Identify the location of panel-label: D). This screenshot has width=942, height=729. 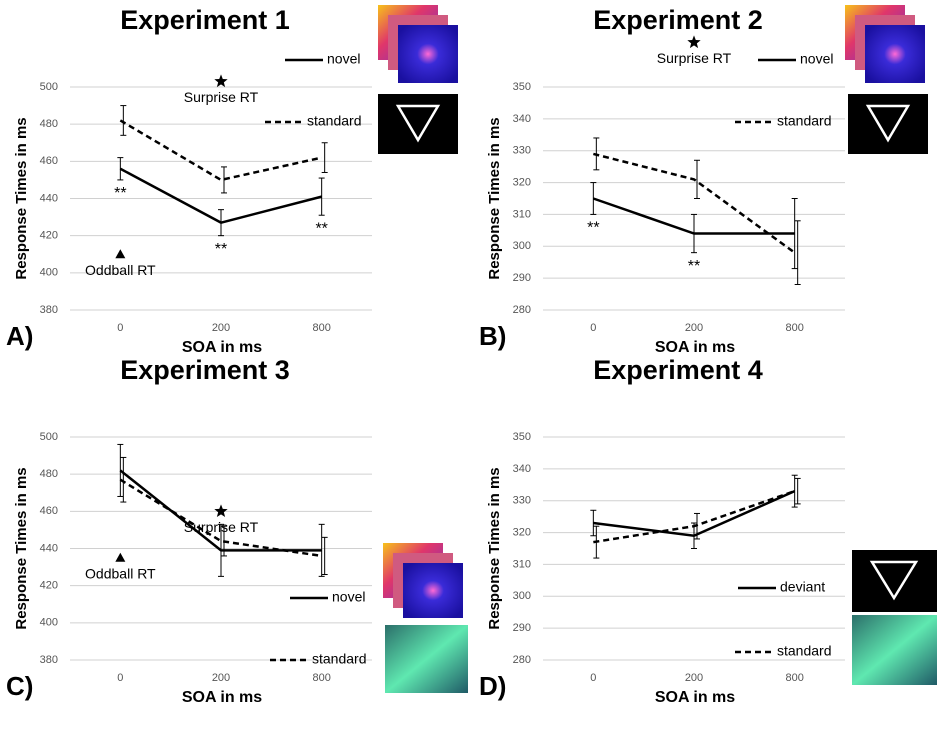
(492, 686).